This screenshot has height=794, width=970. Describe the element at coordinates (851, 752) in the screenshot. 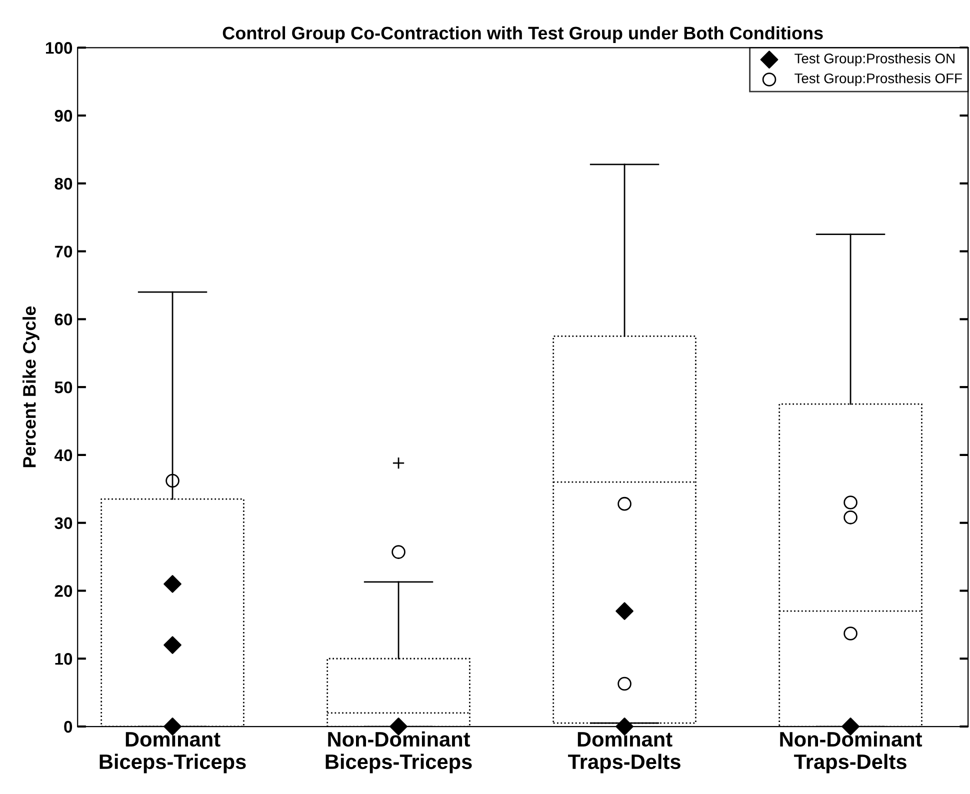

I see `x-tick-label: Non-Dominant Traps-Delts` at that location.